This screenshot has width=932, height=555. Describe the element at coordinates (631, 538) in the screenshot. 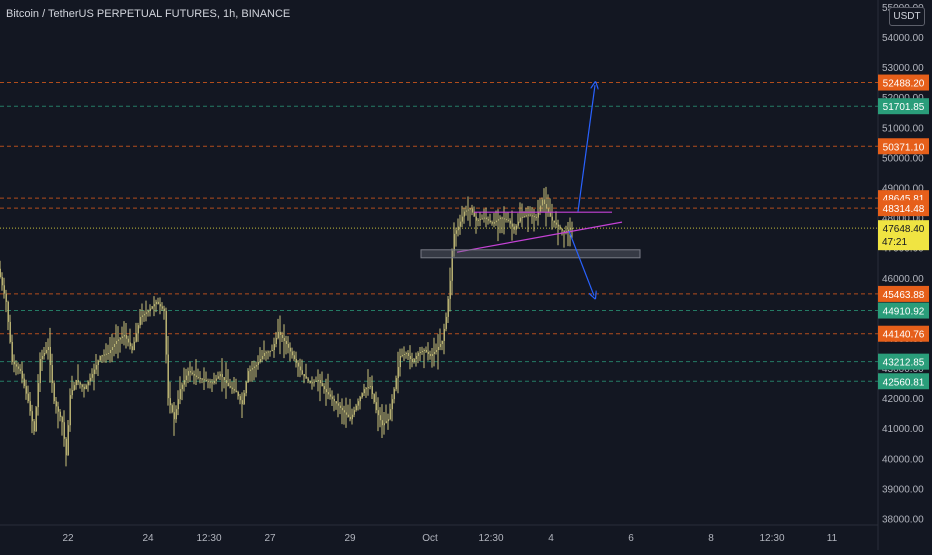

I see `x-tick-label: 6` at that location.